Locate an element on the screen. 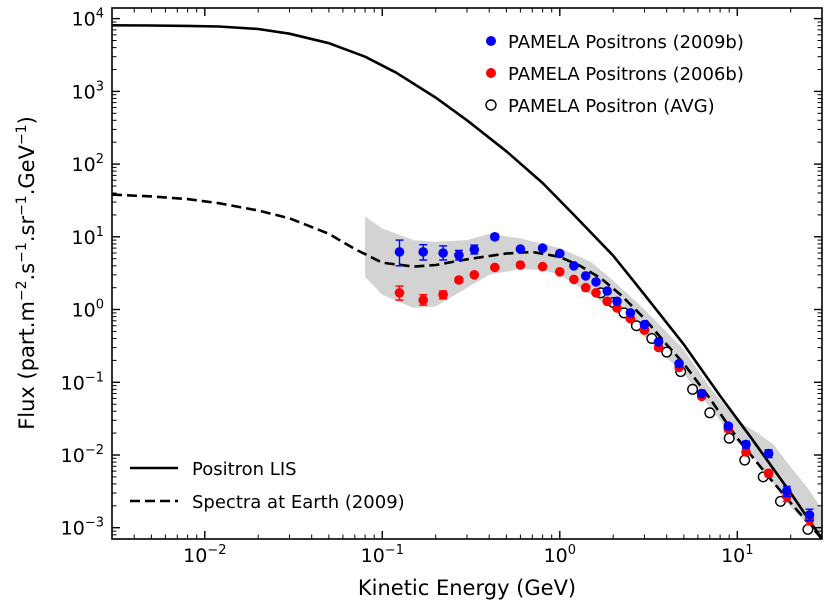 Image resolution: width=830 pixels, height=611 pixels. y-label-part: .s is located at coordinates (27, 272).